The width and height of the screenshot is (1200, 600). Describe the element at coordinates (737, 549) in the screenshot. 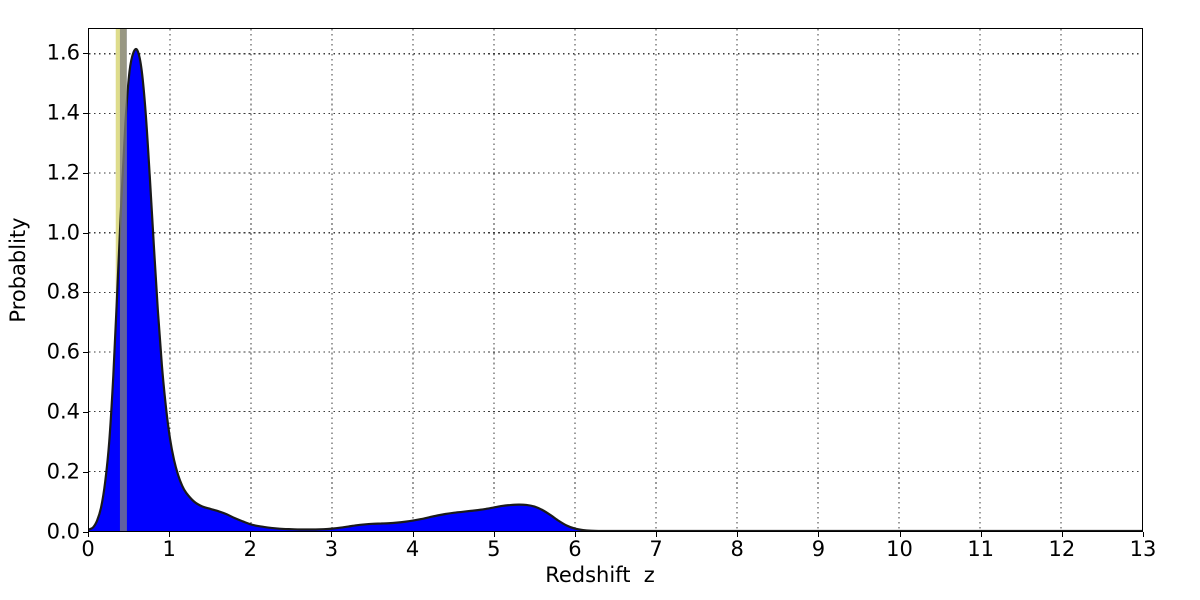

I see `x-axis-tick-label: 8` at that location.